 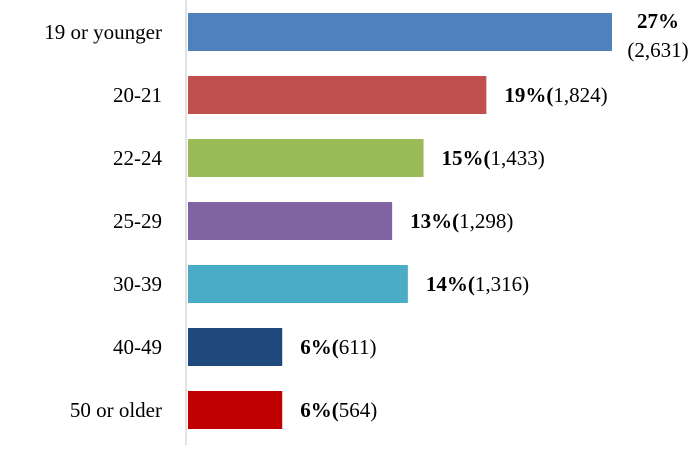 What do you see at coordinates (358, 347) in the screenshot?
I see `data-label-count: 611)` at bounding box center [358, 347].